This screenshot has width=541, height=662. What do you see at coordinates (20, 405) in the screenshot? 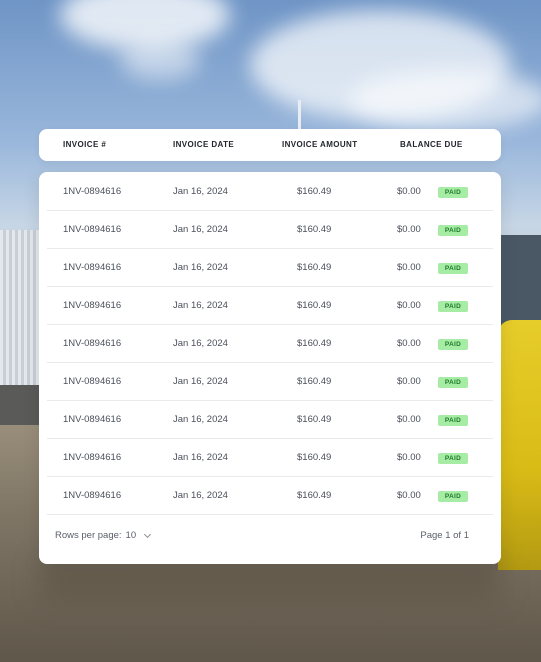
I see `trailer-base` at bounding box center [20, 405].